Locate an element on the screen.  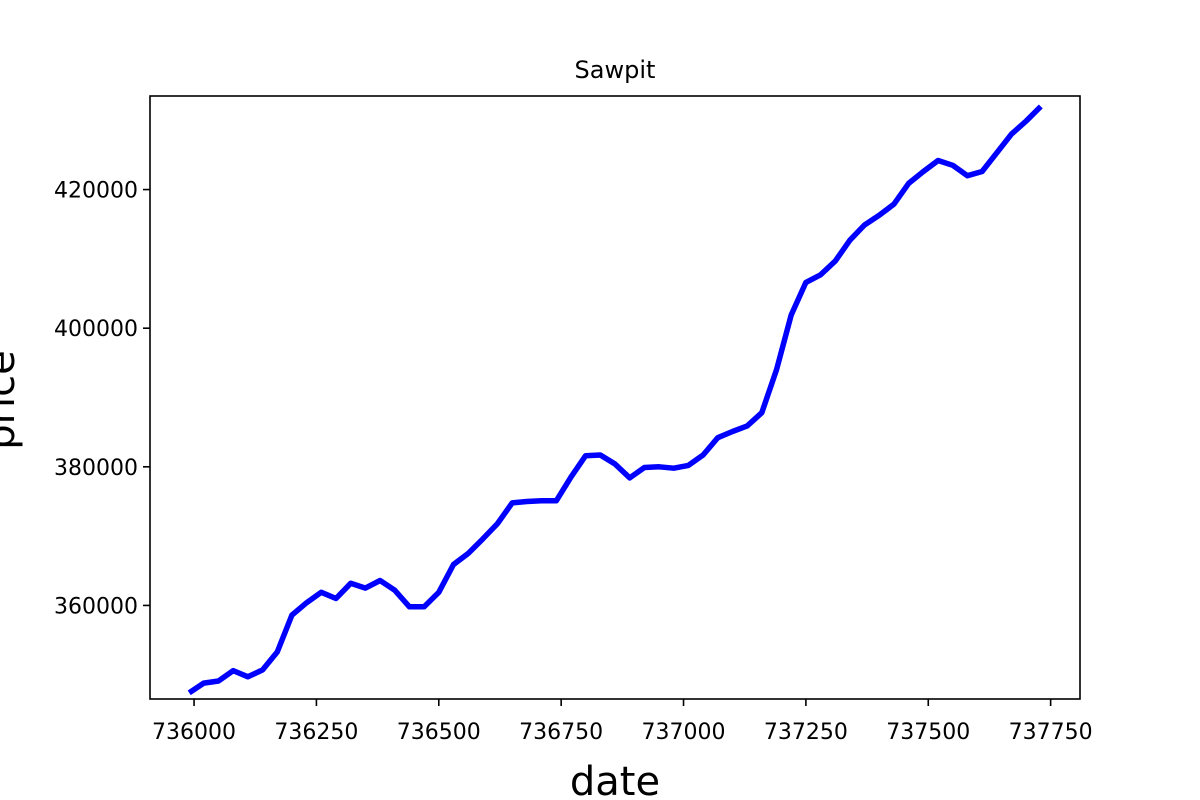
y-tick-label: 400000 is located at coordinates (96, 329).